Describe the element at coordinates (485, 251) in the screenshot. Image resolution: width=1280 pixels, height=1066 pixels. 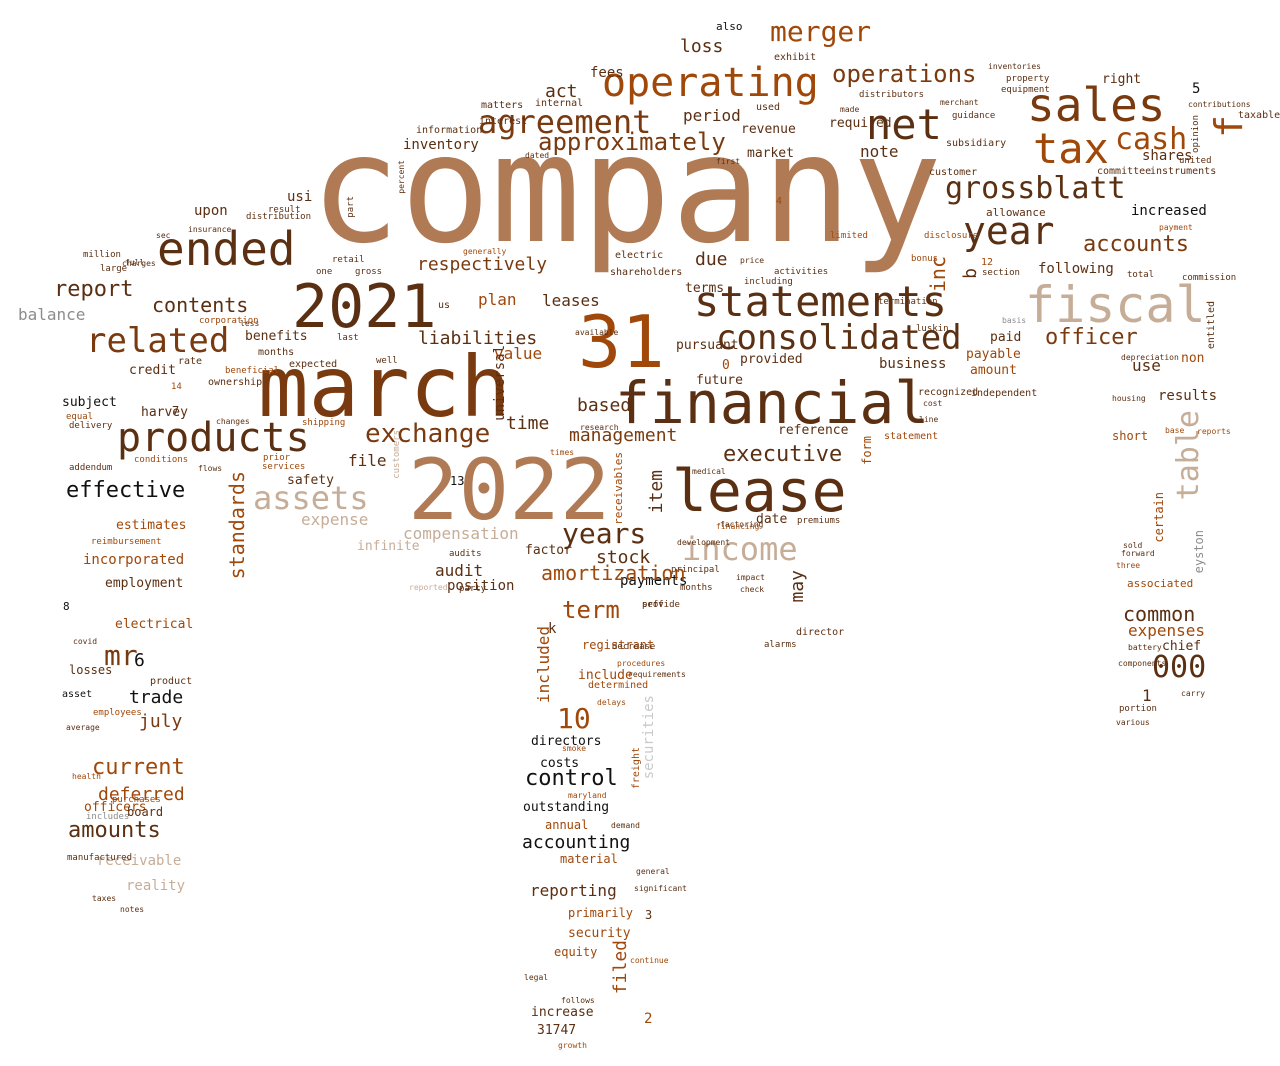
I see `cloud-word: generally` at that location.